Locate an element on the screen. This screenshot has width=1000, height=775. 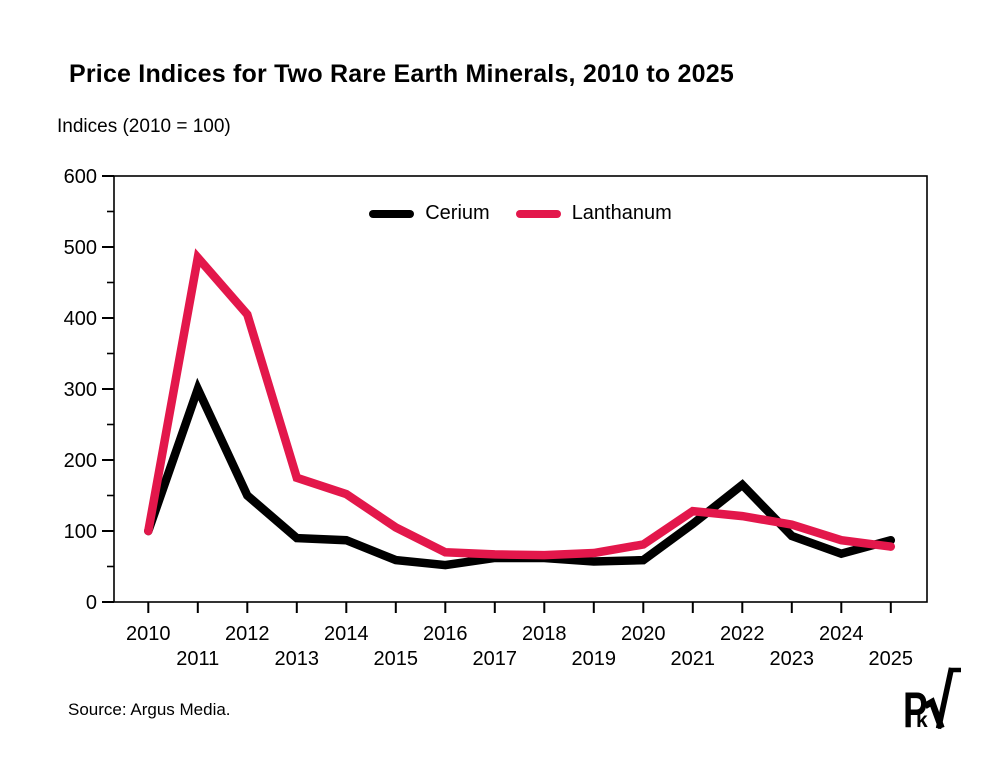
y-tick-label: 100 is located at coordinates (80, 532).